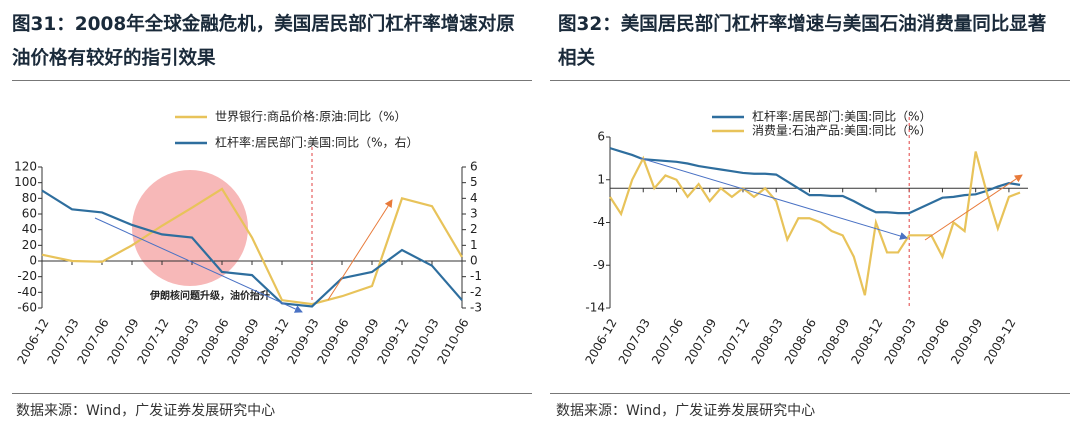 The height and width of the screenshot is (437, 1080). I want to click on x-tick-label: 2008-03, so click(767, 341).